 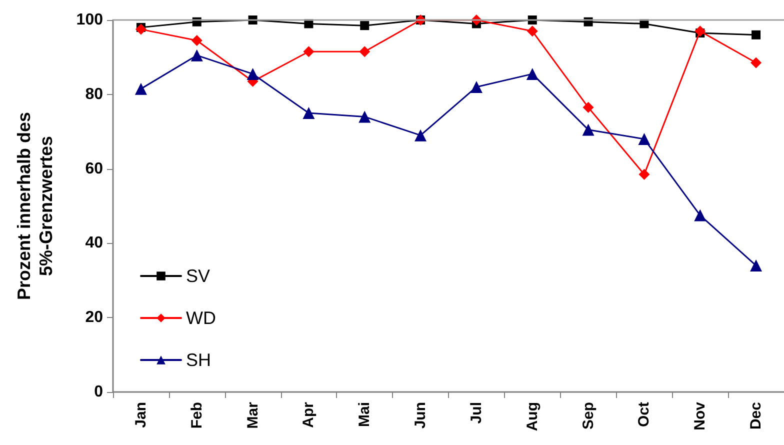 I want to click on x-tick-label: Jan, so click(x=141, y=415).